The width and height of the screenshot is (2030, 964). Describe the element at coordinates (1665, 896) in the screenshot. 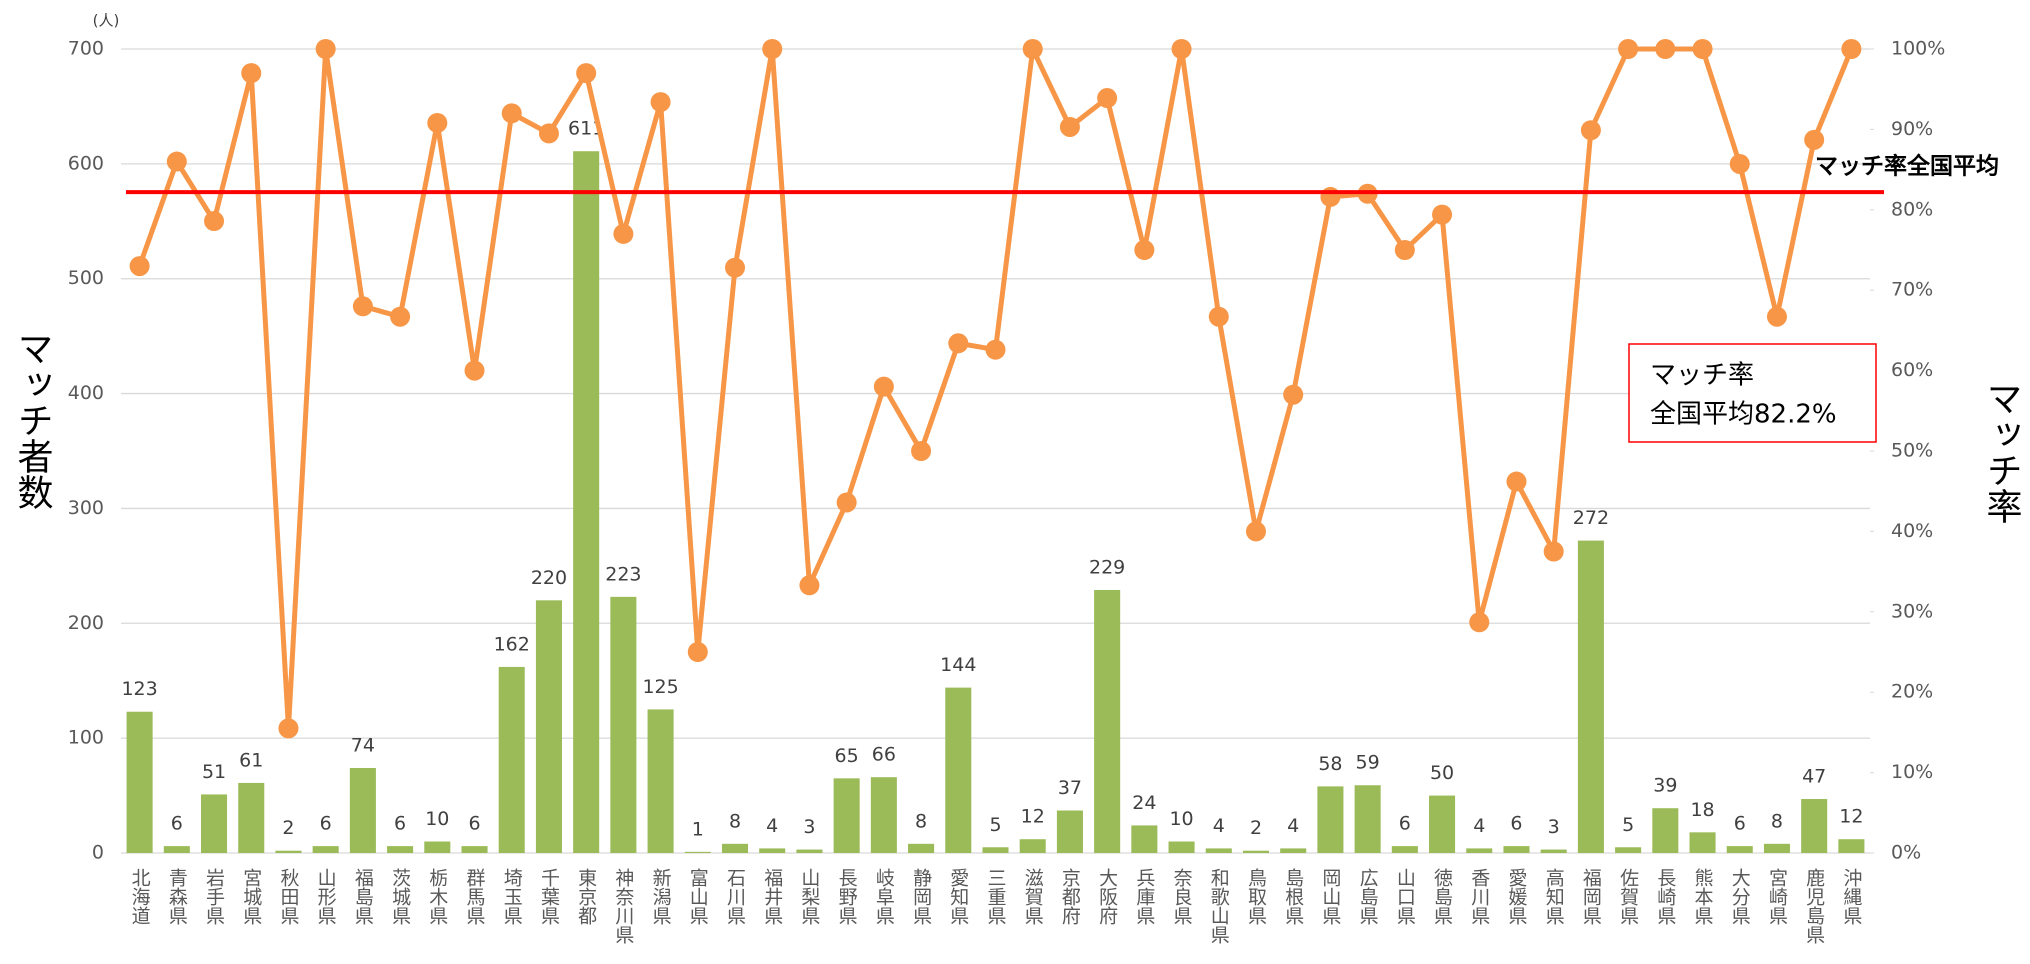

I see `x-tick-label: 長崎県` at that location.